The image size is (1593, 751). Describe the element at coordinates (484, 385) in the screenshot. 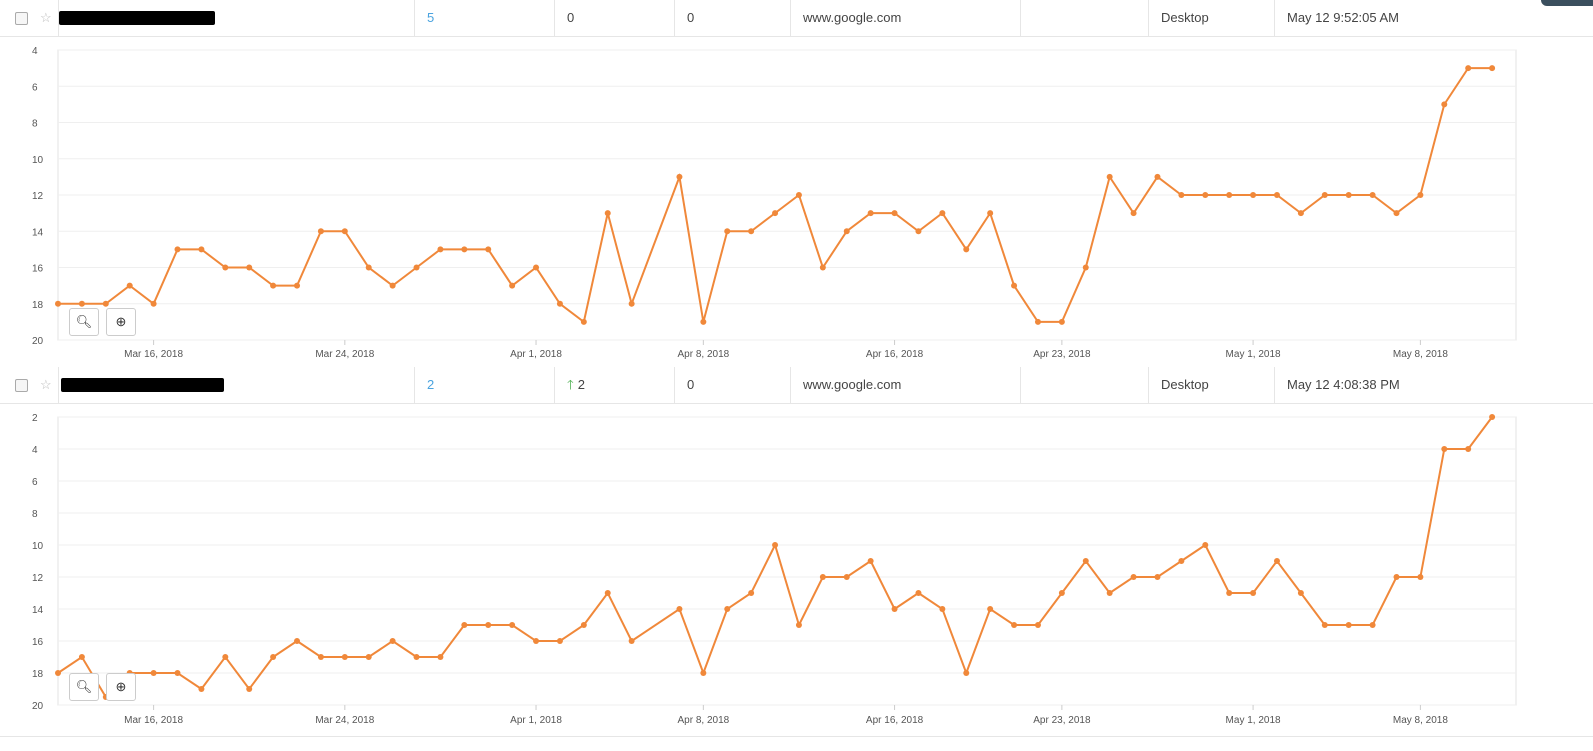

I see `position-cell: 2` at that location.